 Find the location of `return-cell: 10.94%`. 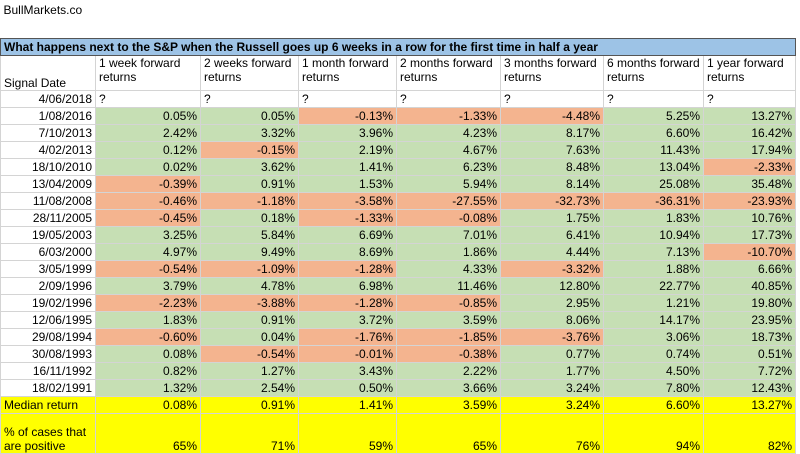

return-cell: 10.94% is located at coordinates (653, 235).